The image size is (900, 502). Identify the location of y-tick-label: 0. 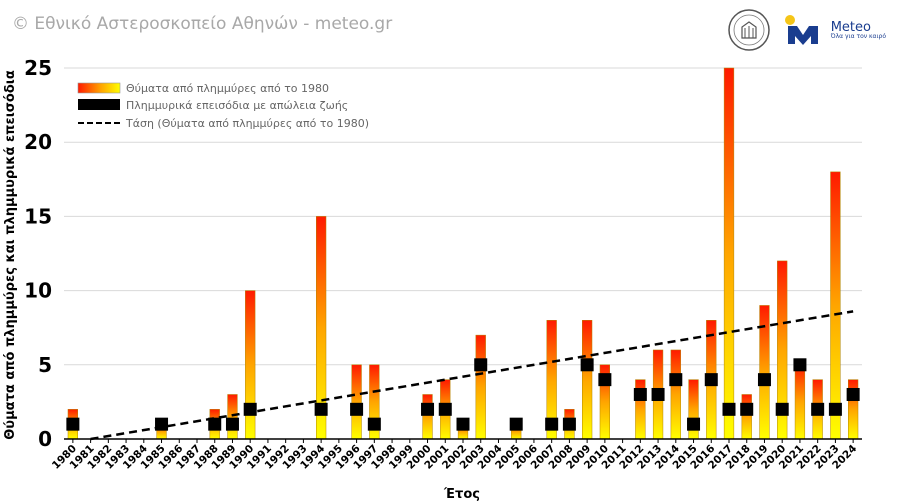
(45, 439).